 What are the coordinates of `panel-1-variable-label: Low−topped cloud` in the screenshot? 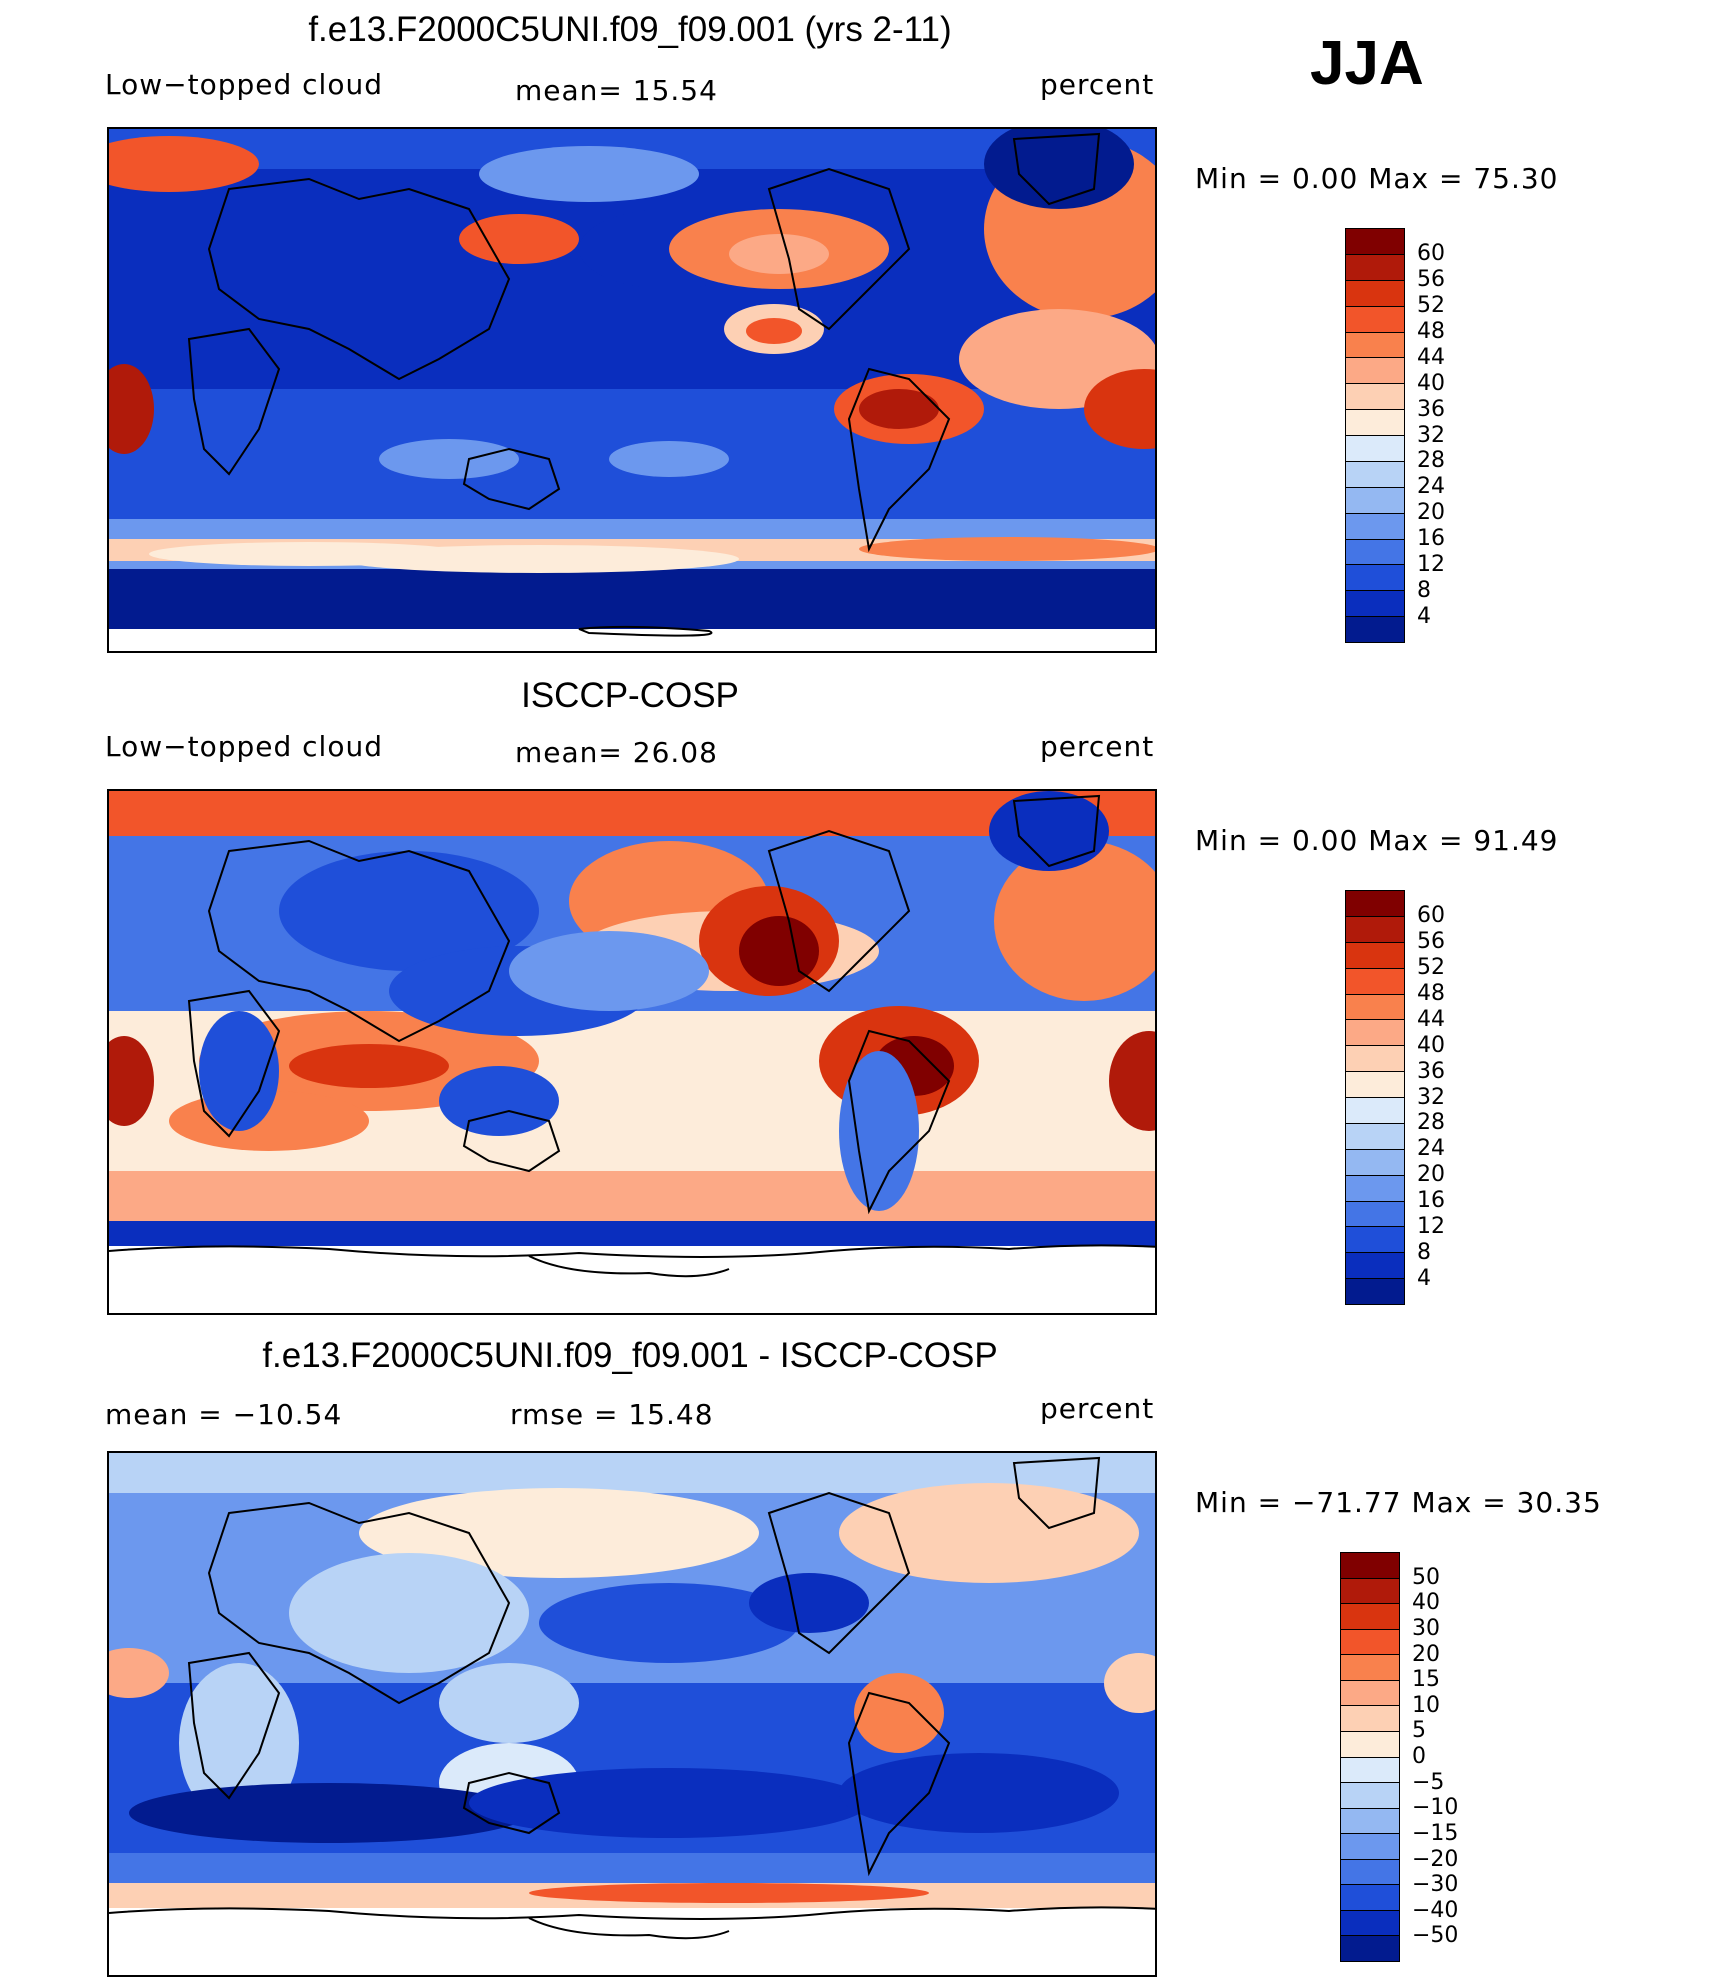 It's located at (244, 84).